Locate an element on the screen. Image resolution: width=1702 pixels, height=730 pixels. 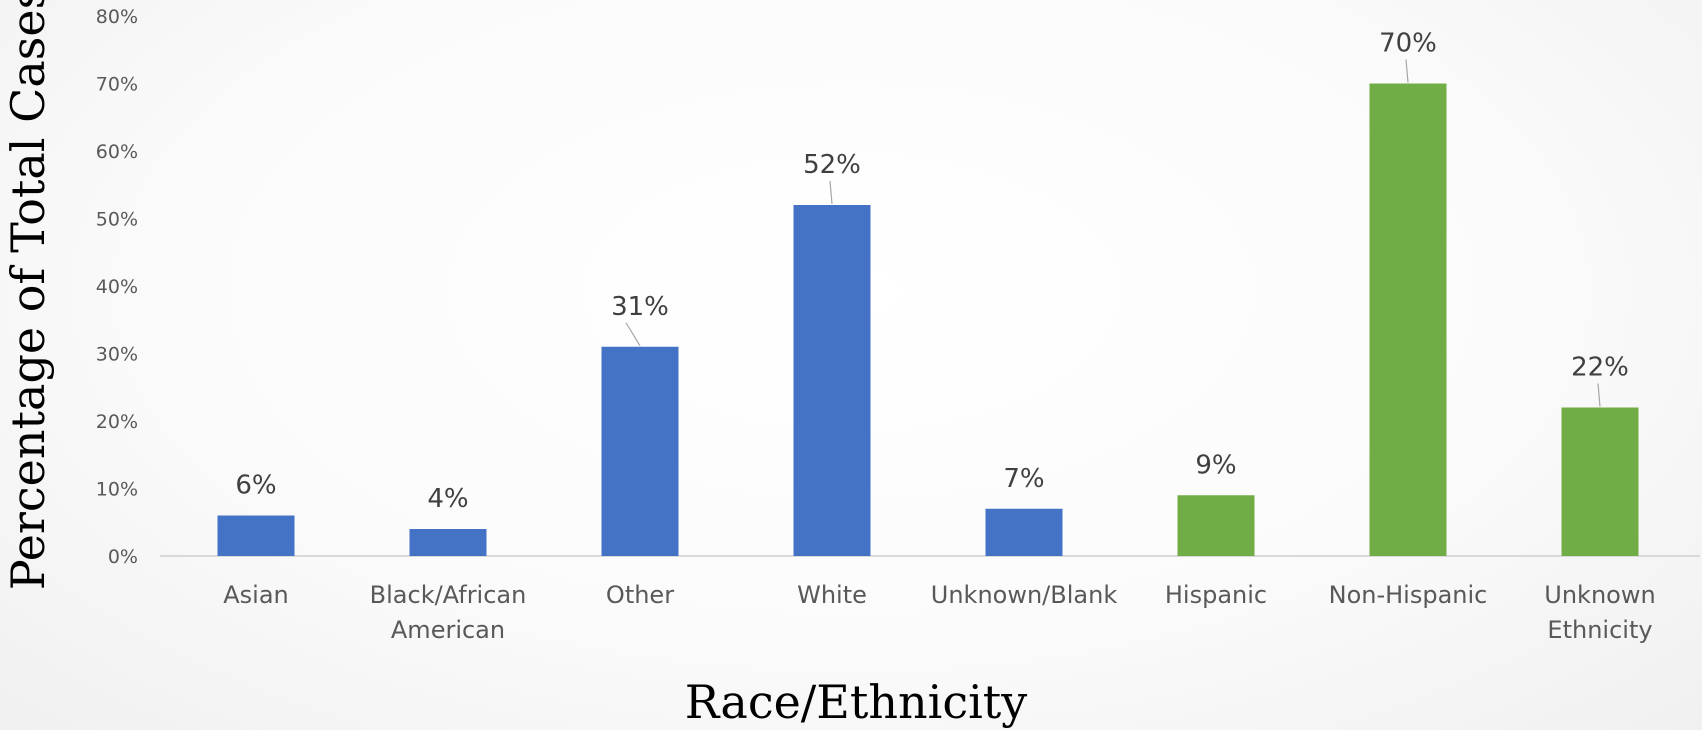
data-label: 4% is located at coordinates (447, 499).